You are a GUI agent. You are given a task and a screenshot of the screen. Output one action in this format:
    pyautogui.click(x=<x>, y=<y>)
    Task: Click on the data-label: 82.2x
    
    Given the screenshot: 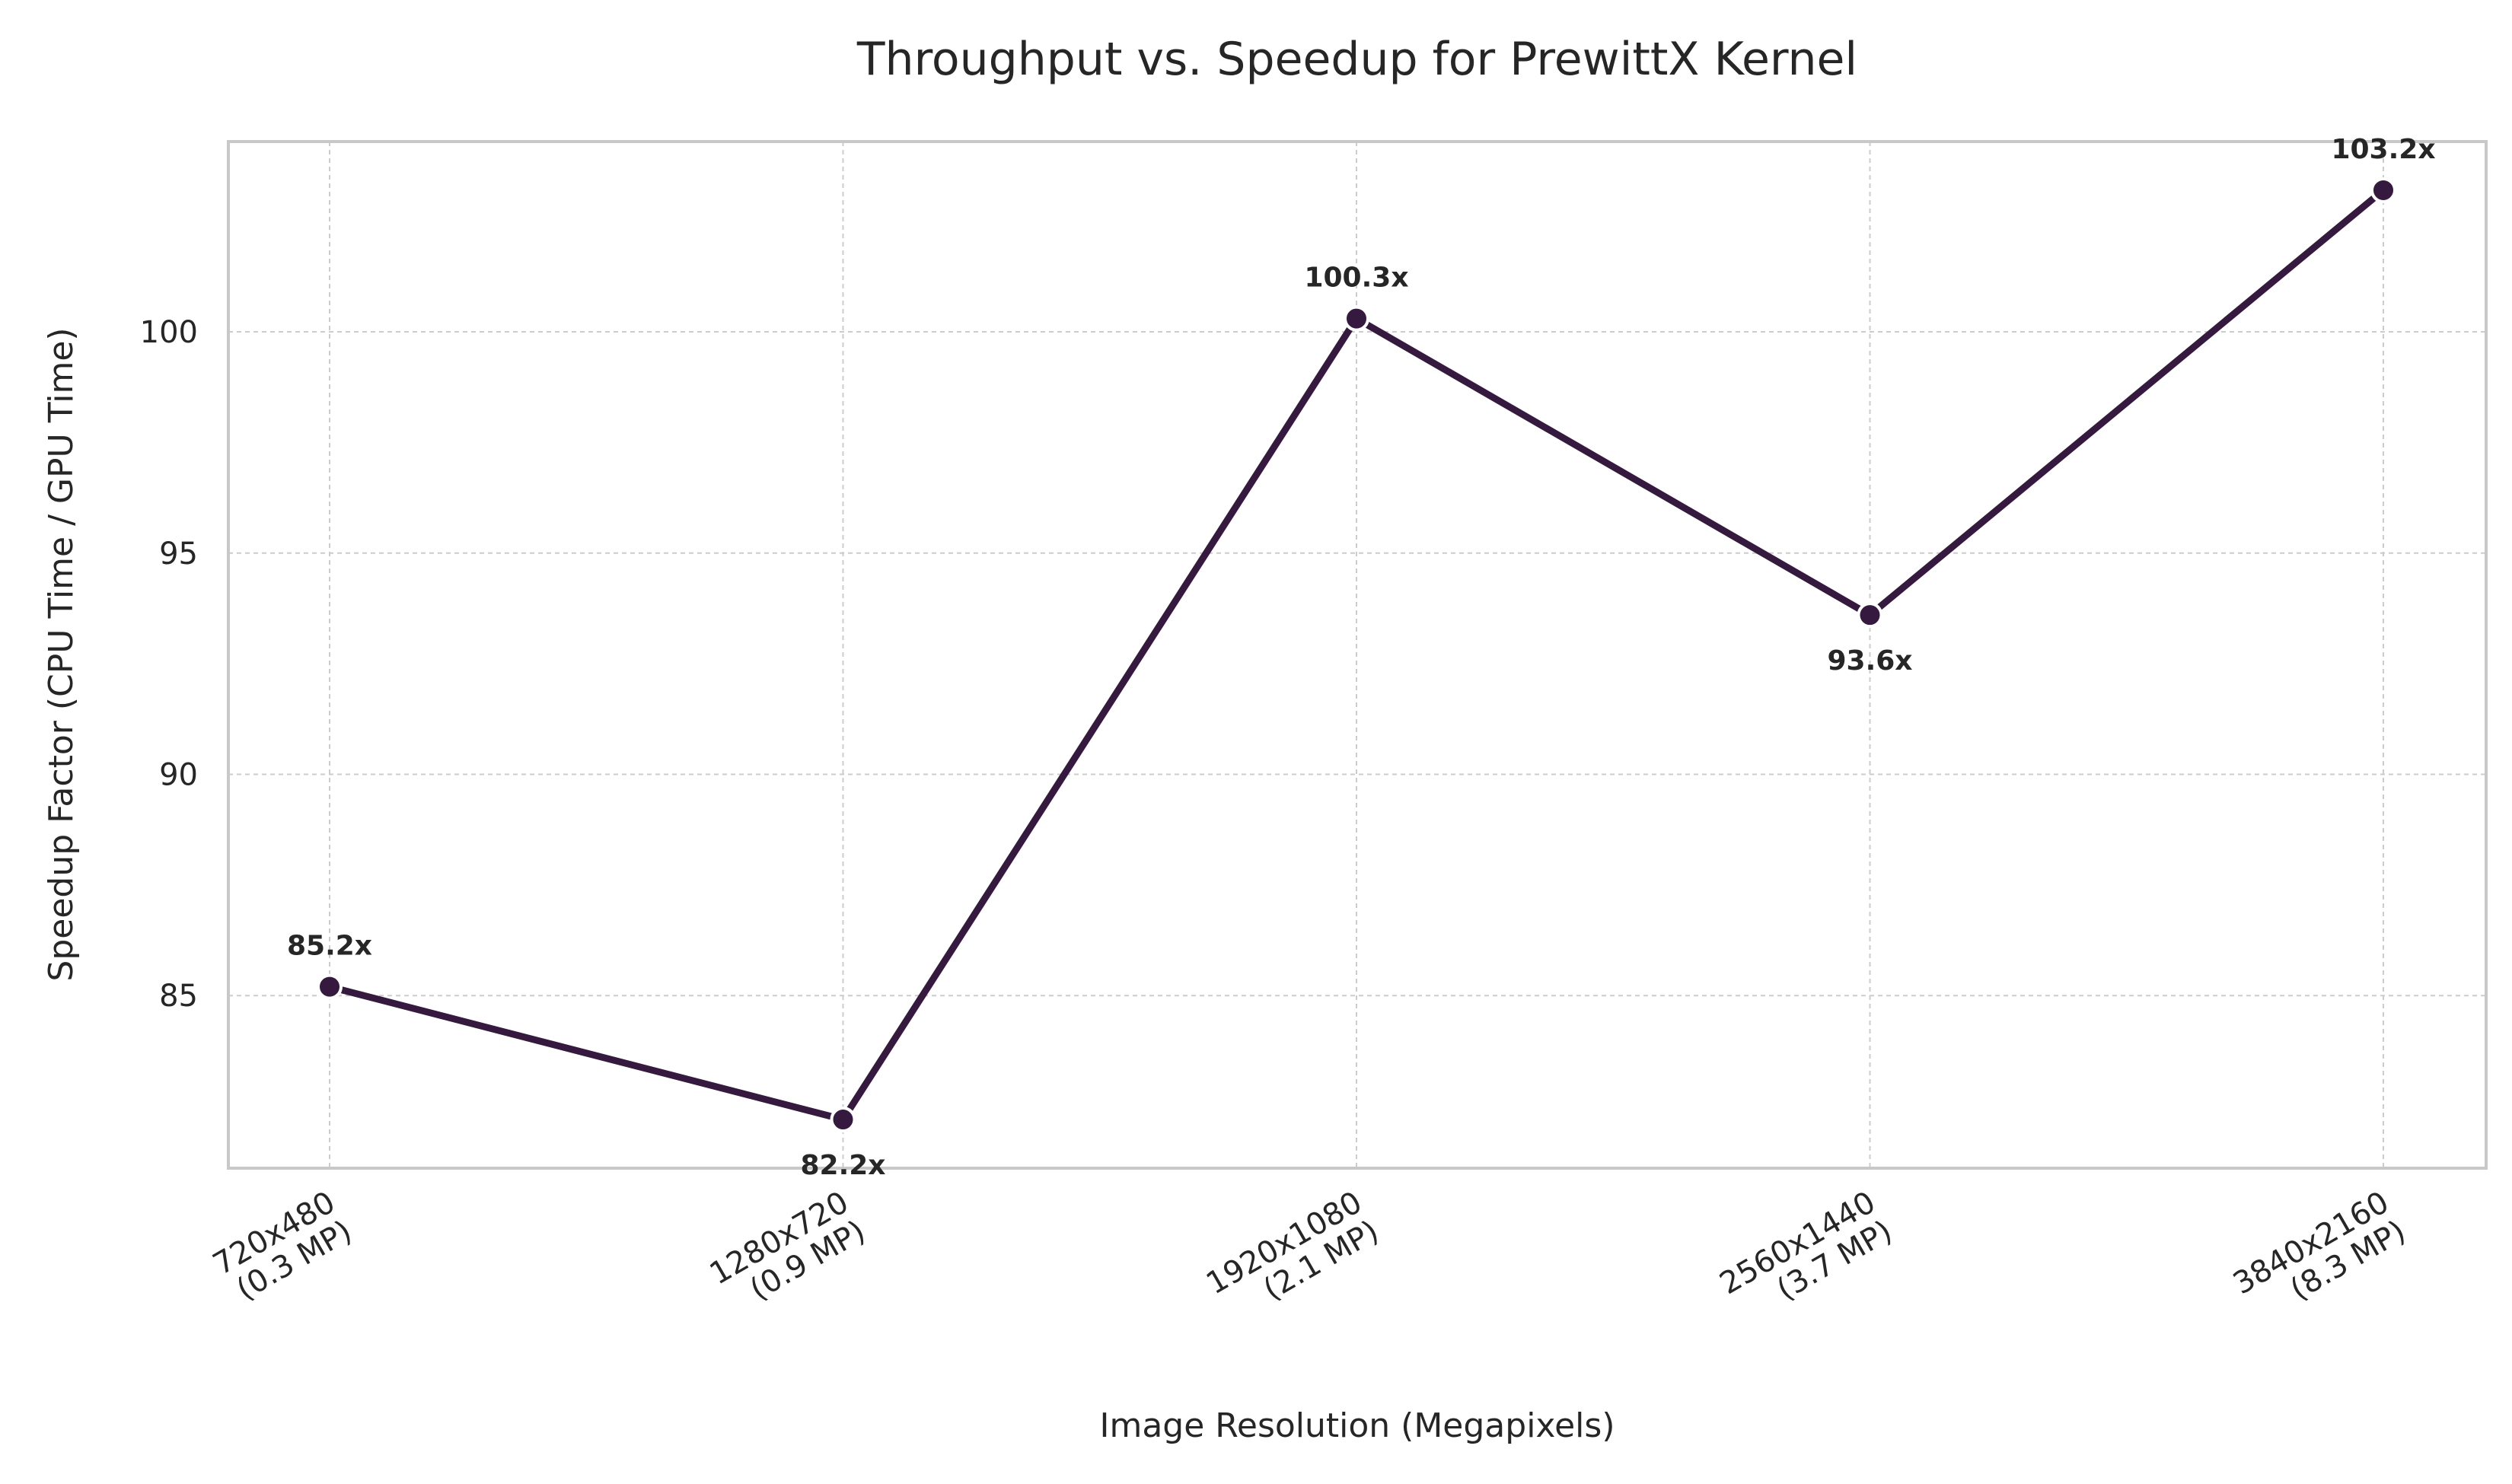 What is the action you would take?
    pyautogui.click(x=843, y=1165)
    